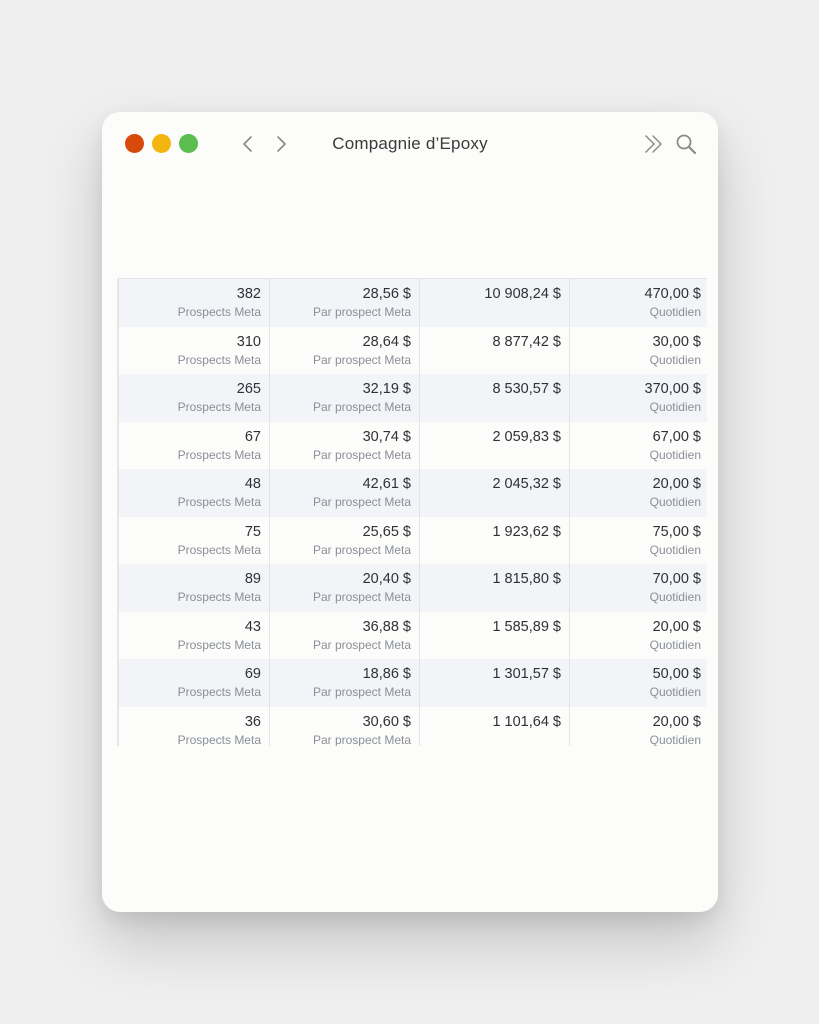  Describe the element at coordinates (676, 436) in the screenshot. I see `daily-budget-cell-value: 67,00 $` at that location.